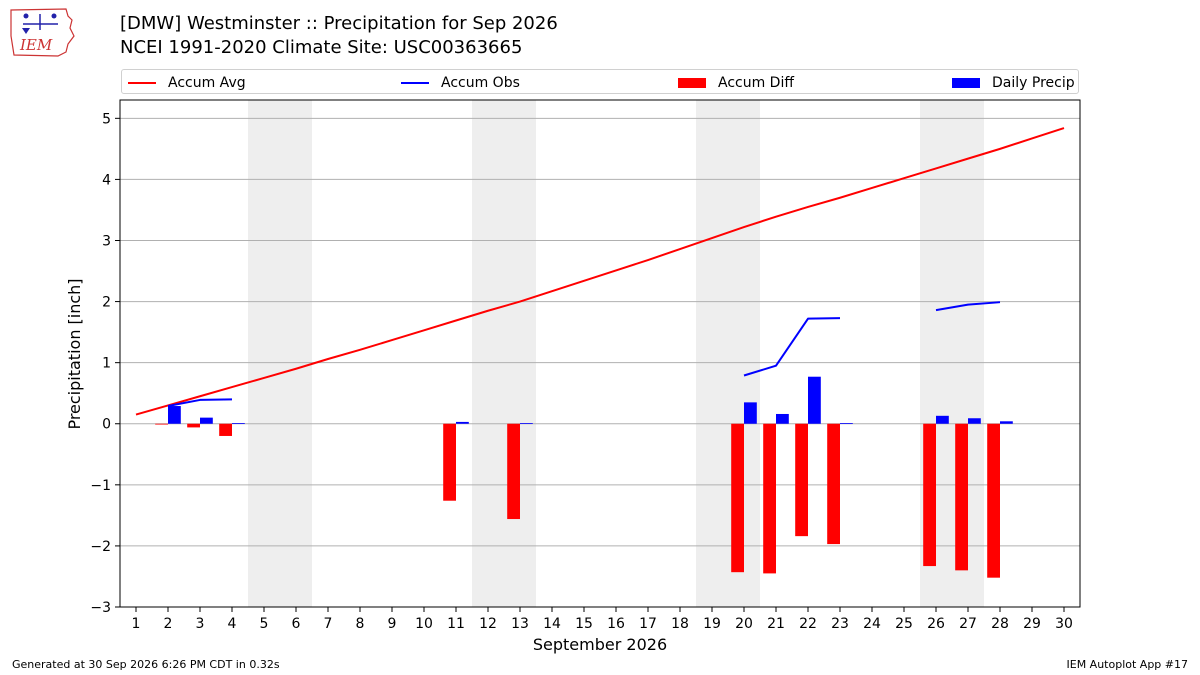 The height and width of the screenshot is (675, 1200). What do you see at coordinates (106, 303) in the screenshot?
I see `y-tick-label: 2` at bounding box center [106, 303].